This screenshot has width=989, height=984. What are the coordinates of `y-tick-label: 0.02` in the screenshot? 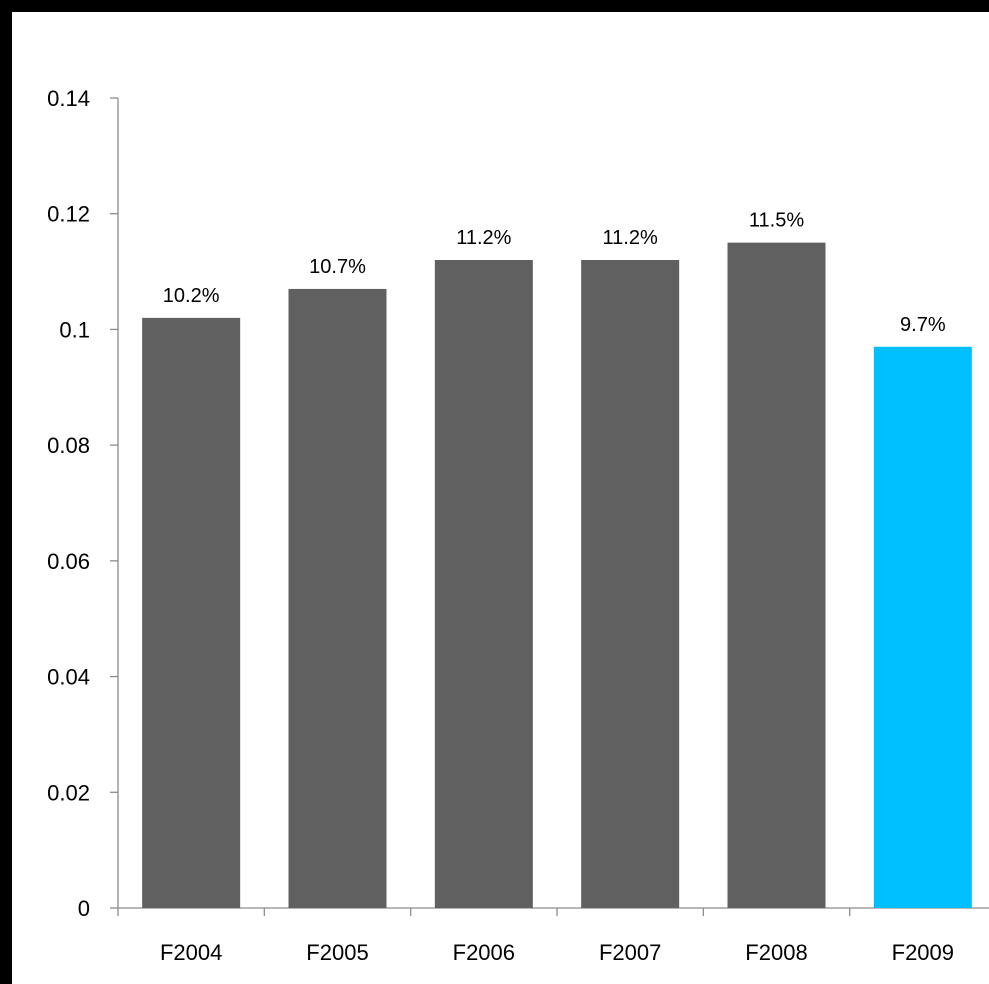 It's located at (68, 792).